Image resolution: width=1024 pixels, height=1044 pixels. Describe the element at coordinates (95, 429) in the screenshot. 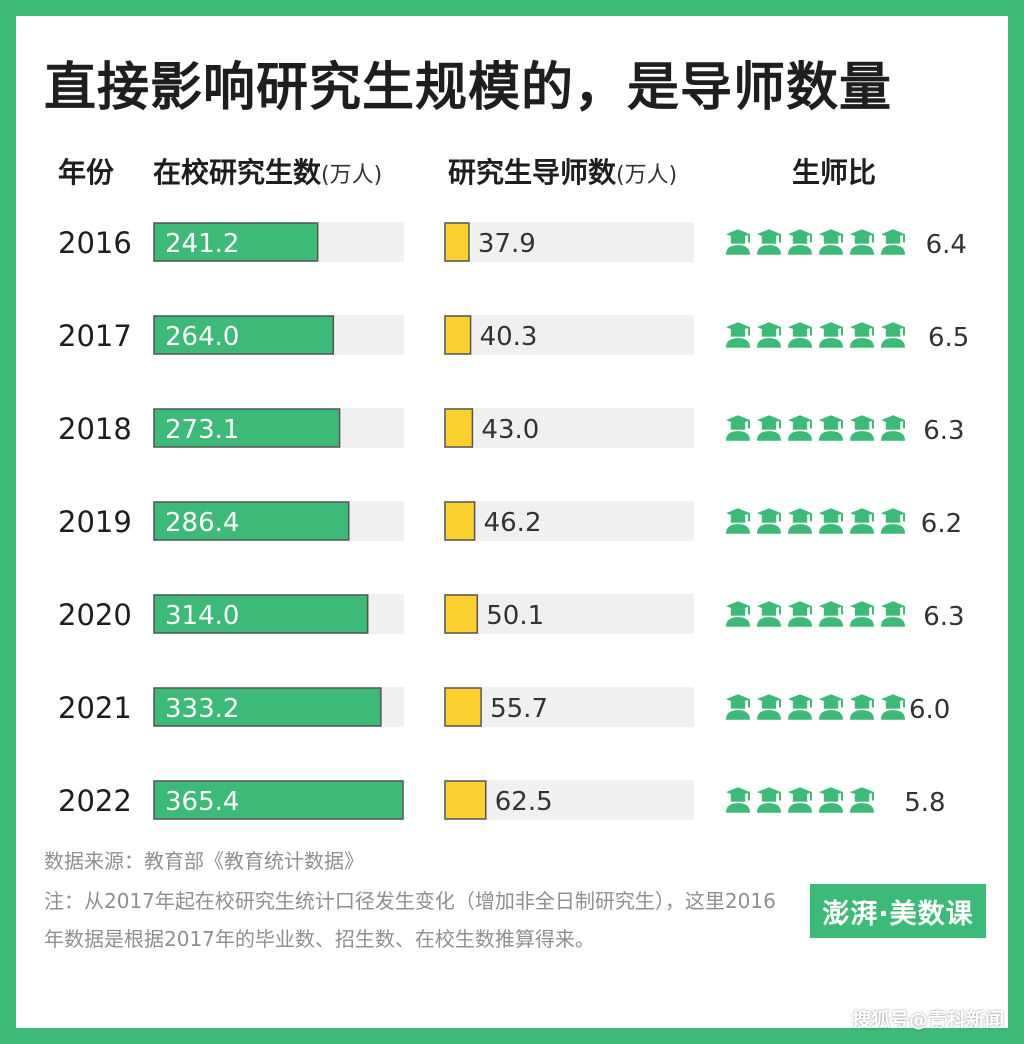

I see `year-label: 2018` at that location.